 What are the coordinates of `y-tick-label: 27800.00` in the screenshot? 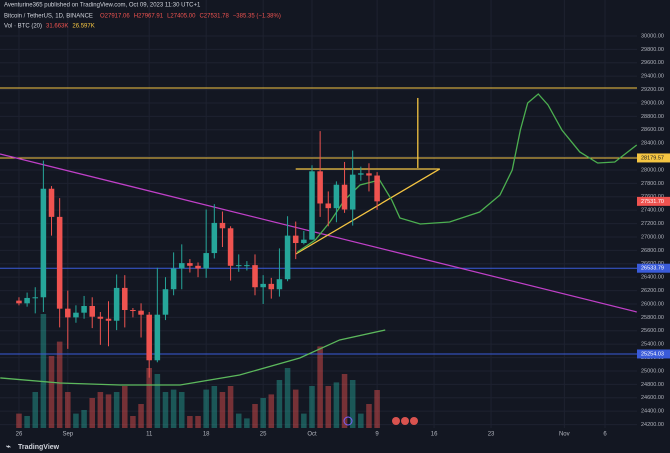 It's located at (652, 184).